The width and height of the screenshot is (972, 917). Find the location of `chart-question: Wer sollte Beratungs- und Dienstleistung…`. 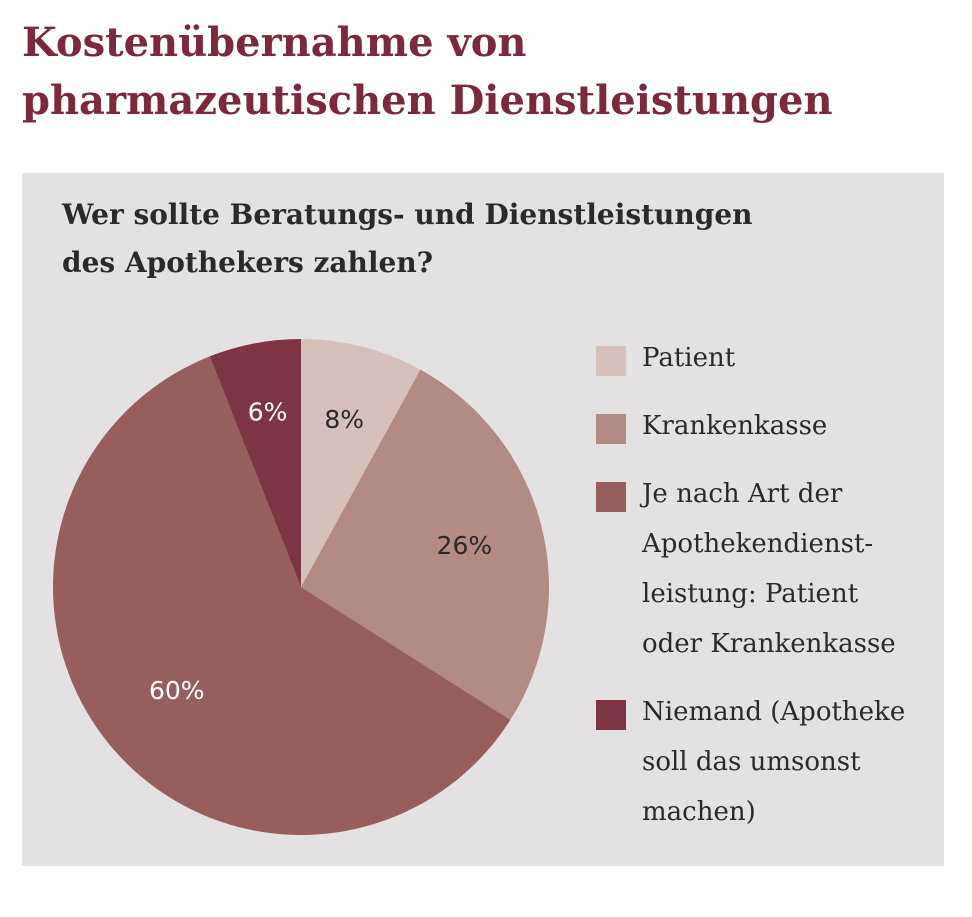

chart-question: Wer sollte Beratungs- und Dienstleistung… is located at coordinates (462, 239).